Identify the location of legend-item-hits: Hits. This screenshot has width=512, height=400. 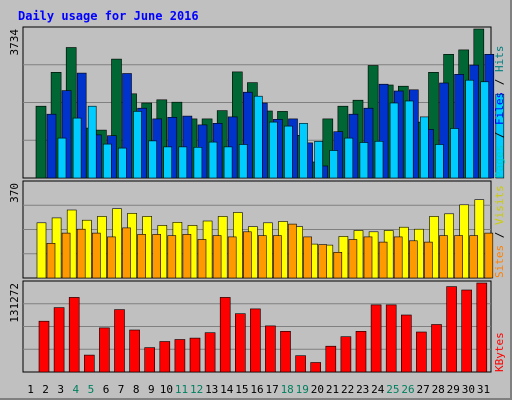
(499, 59).